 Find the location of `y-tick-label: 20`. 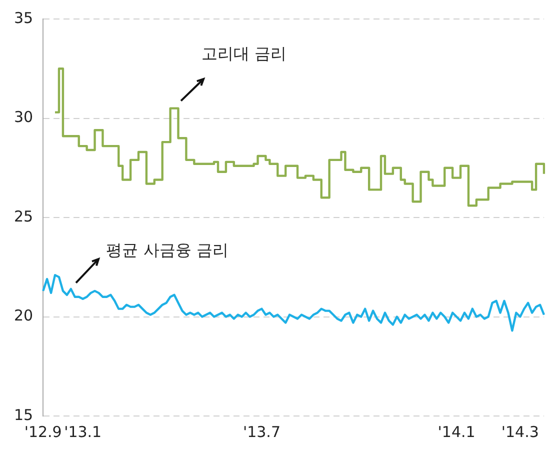

y-tick-label: 20 is located at coordinates (24, 315).